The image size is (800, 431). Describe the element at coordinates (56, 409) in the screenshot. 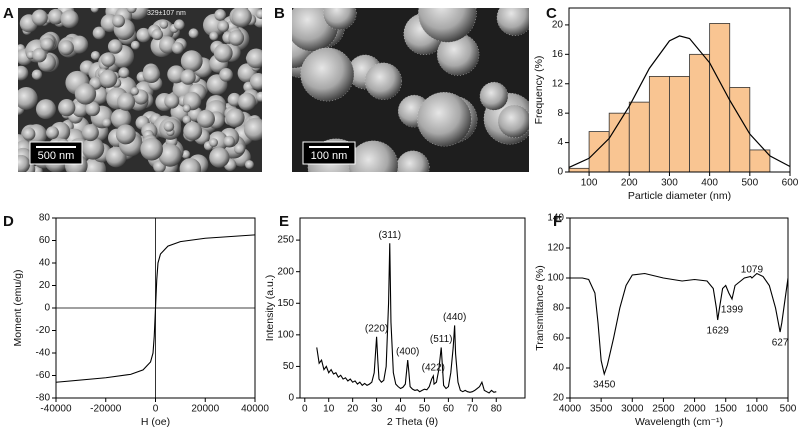

I see `x-tick-label: -40000` at that location.